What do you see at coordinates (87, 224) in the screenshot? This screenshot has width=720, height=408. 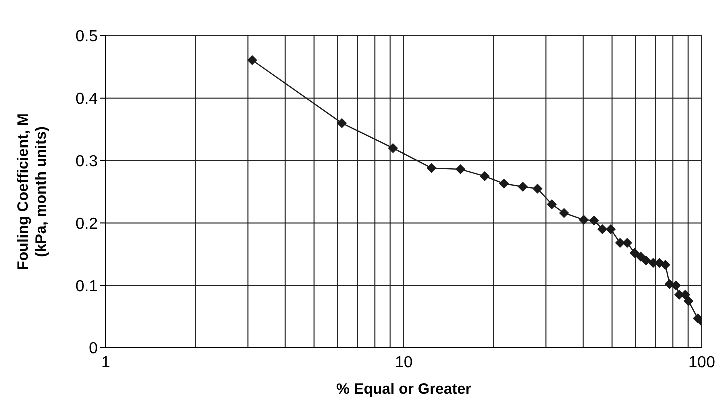 I see `y-tick-label: 0.2` at bounding box center [87, 224].